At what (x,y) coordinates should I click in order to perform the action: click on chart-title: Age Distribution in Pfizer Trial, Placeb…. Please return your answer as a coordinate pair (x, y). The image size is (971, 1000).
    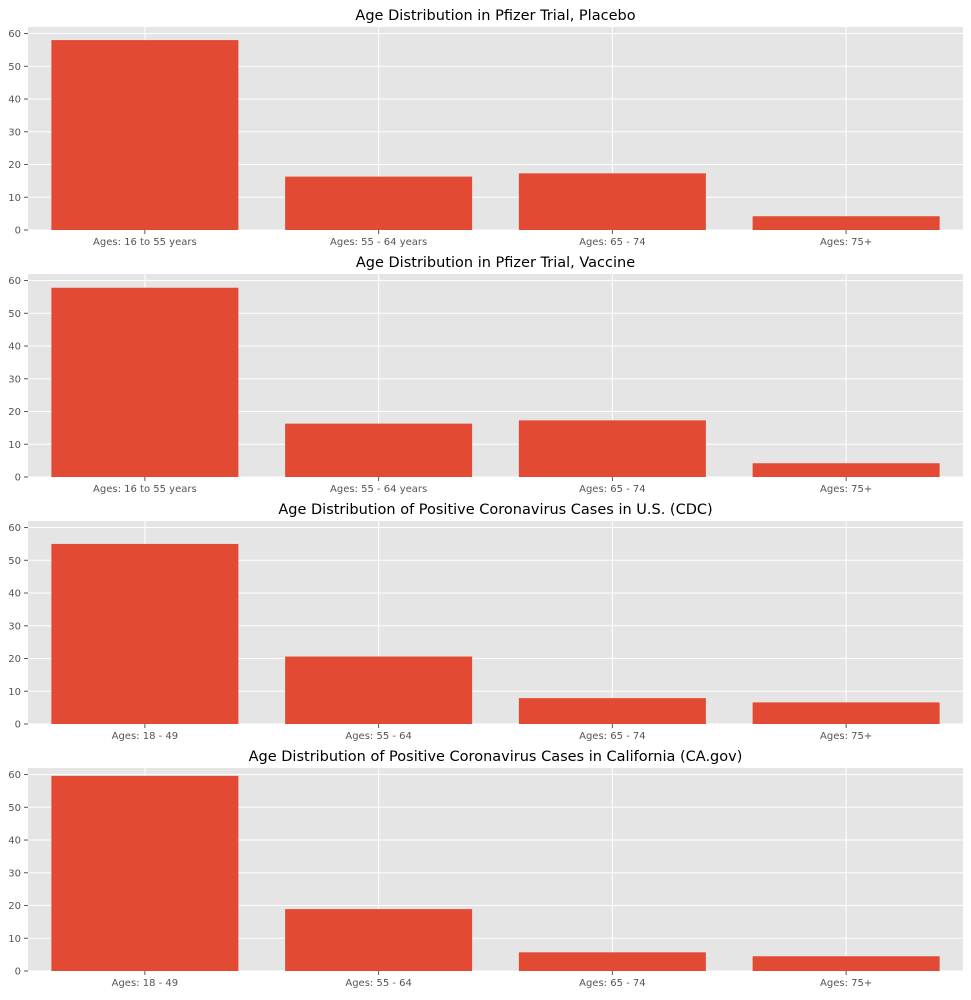
    Looking at the image, I should click on (495, 16).